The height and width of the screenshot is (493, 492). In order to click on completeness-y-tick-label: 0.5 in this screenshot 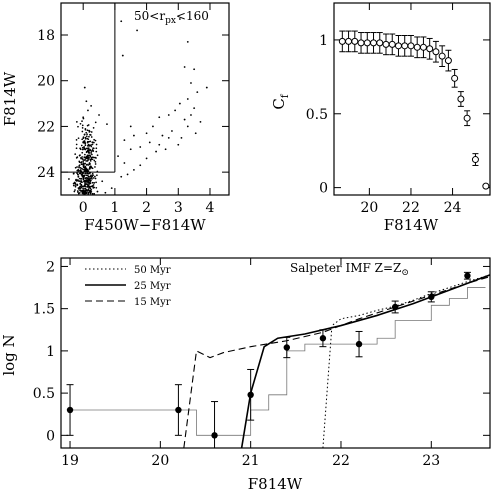, I will do `click(317, 115)`.